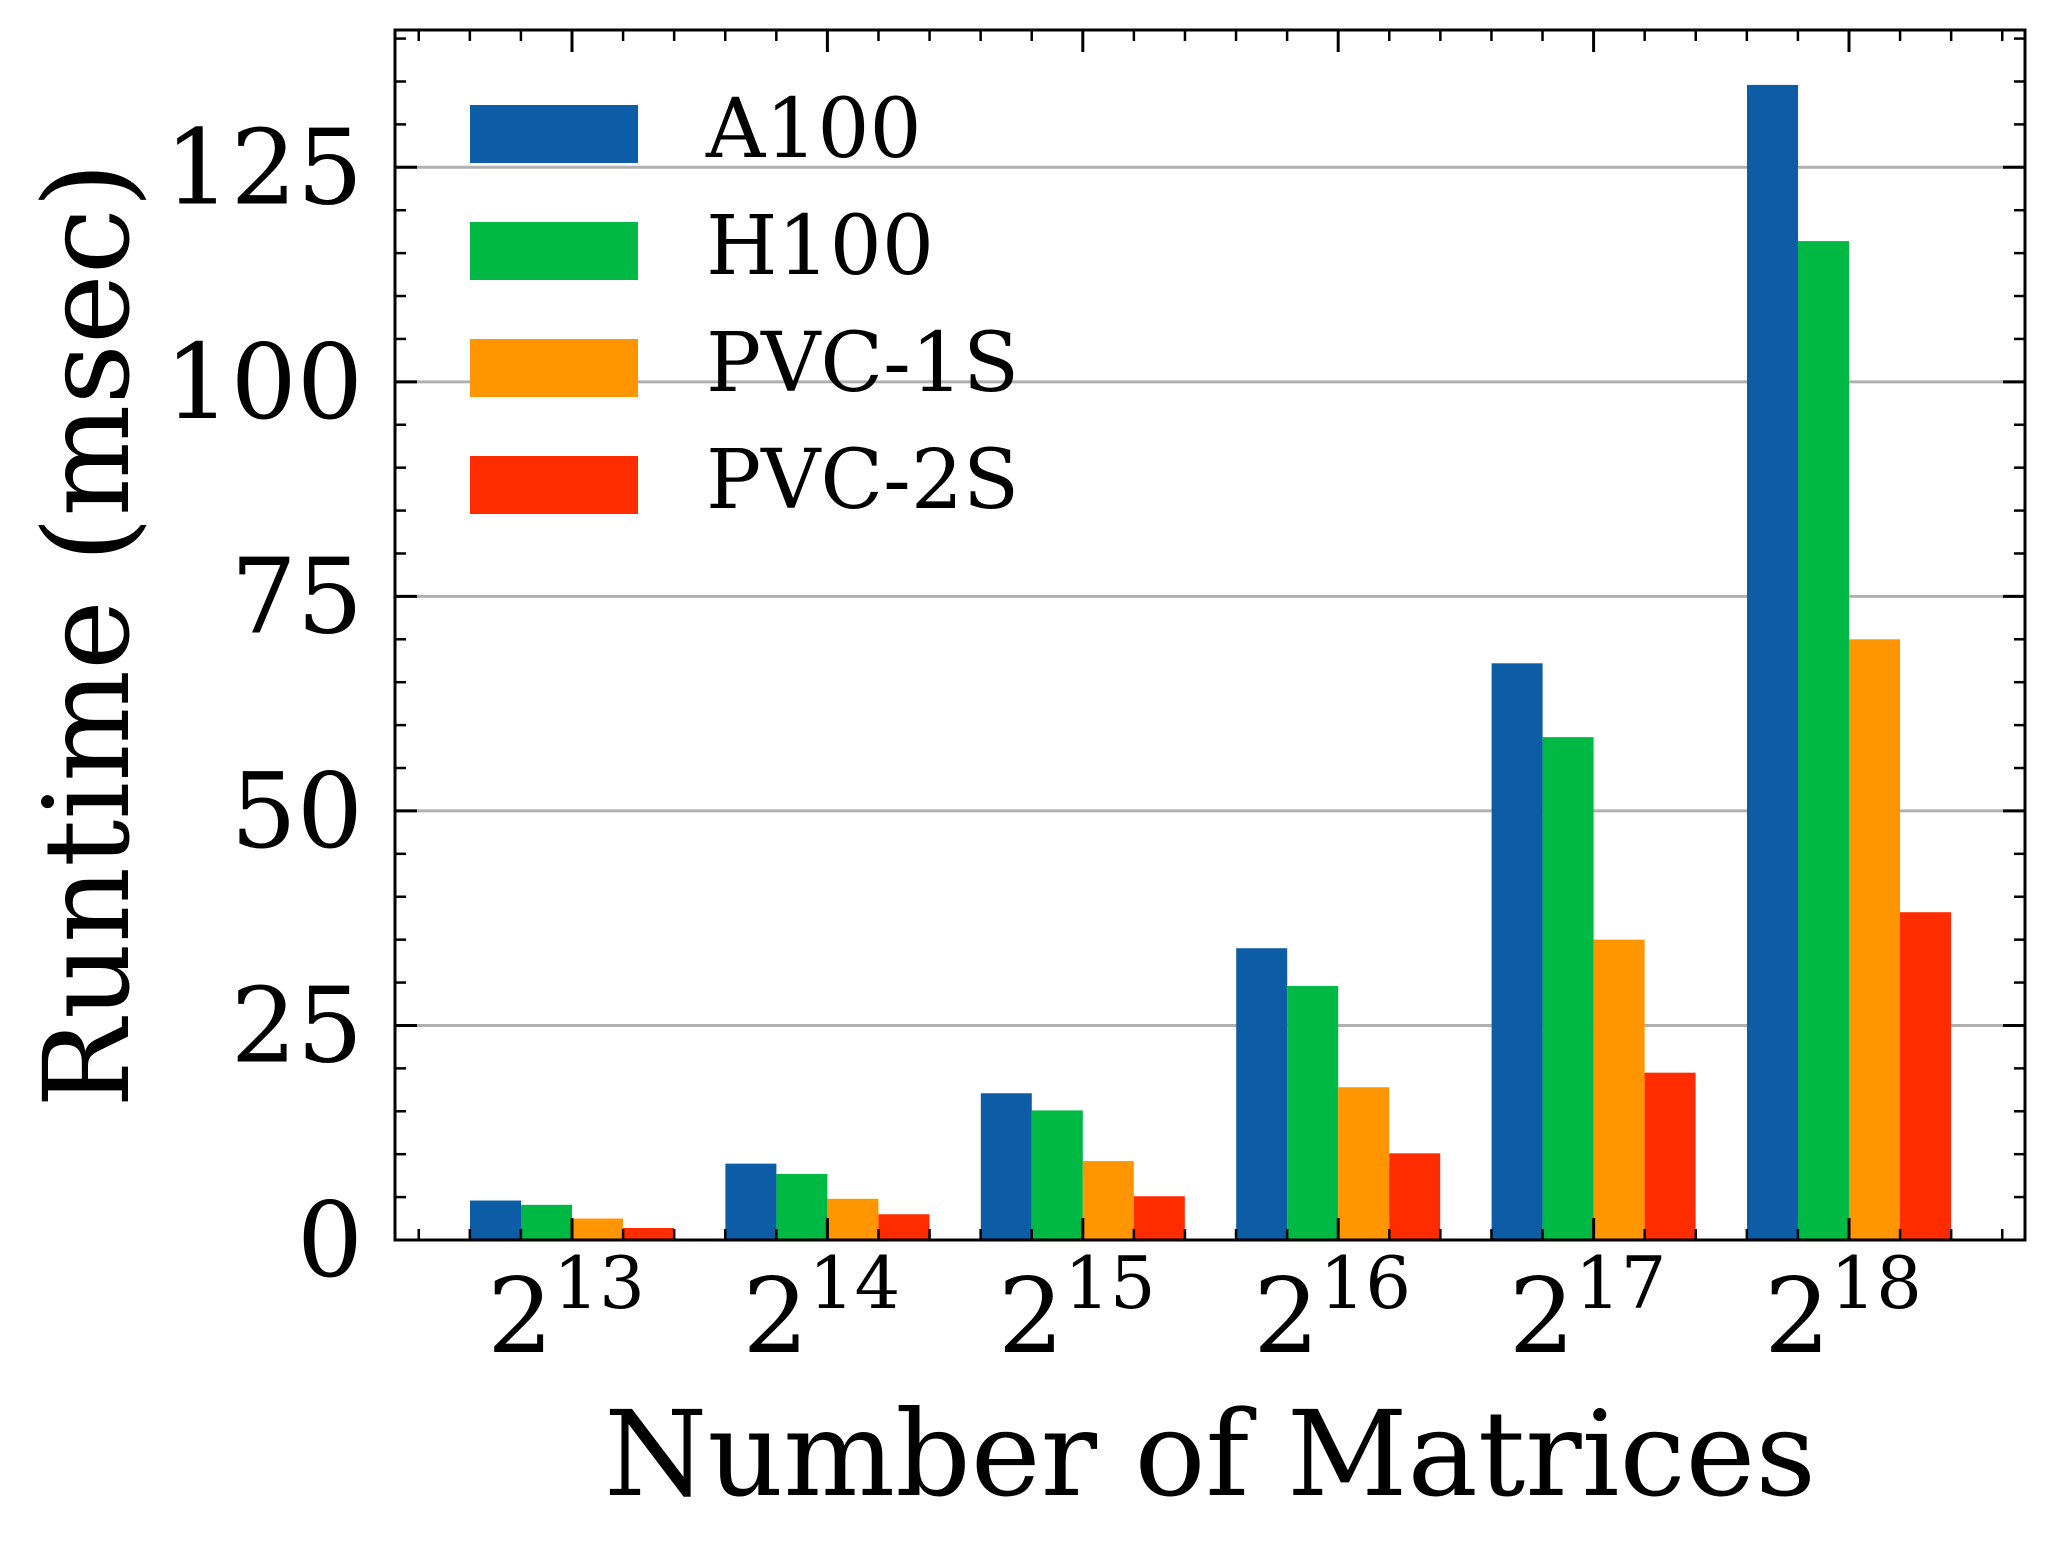 The image size is (2053, 1554). I want to click on x-tick-exponent: 14, so click(855, 1283).